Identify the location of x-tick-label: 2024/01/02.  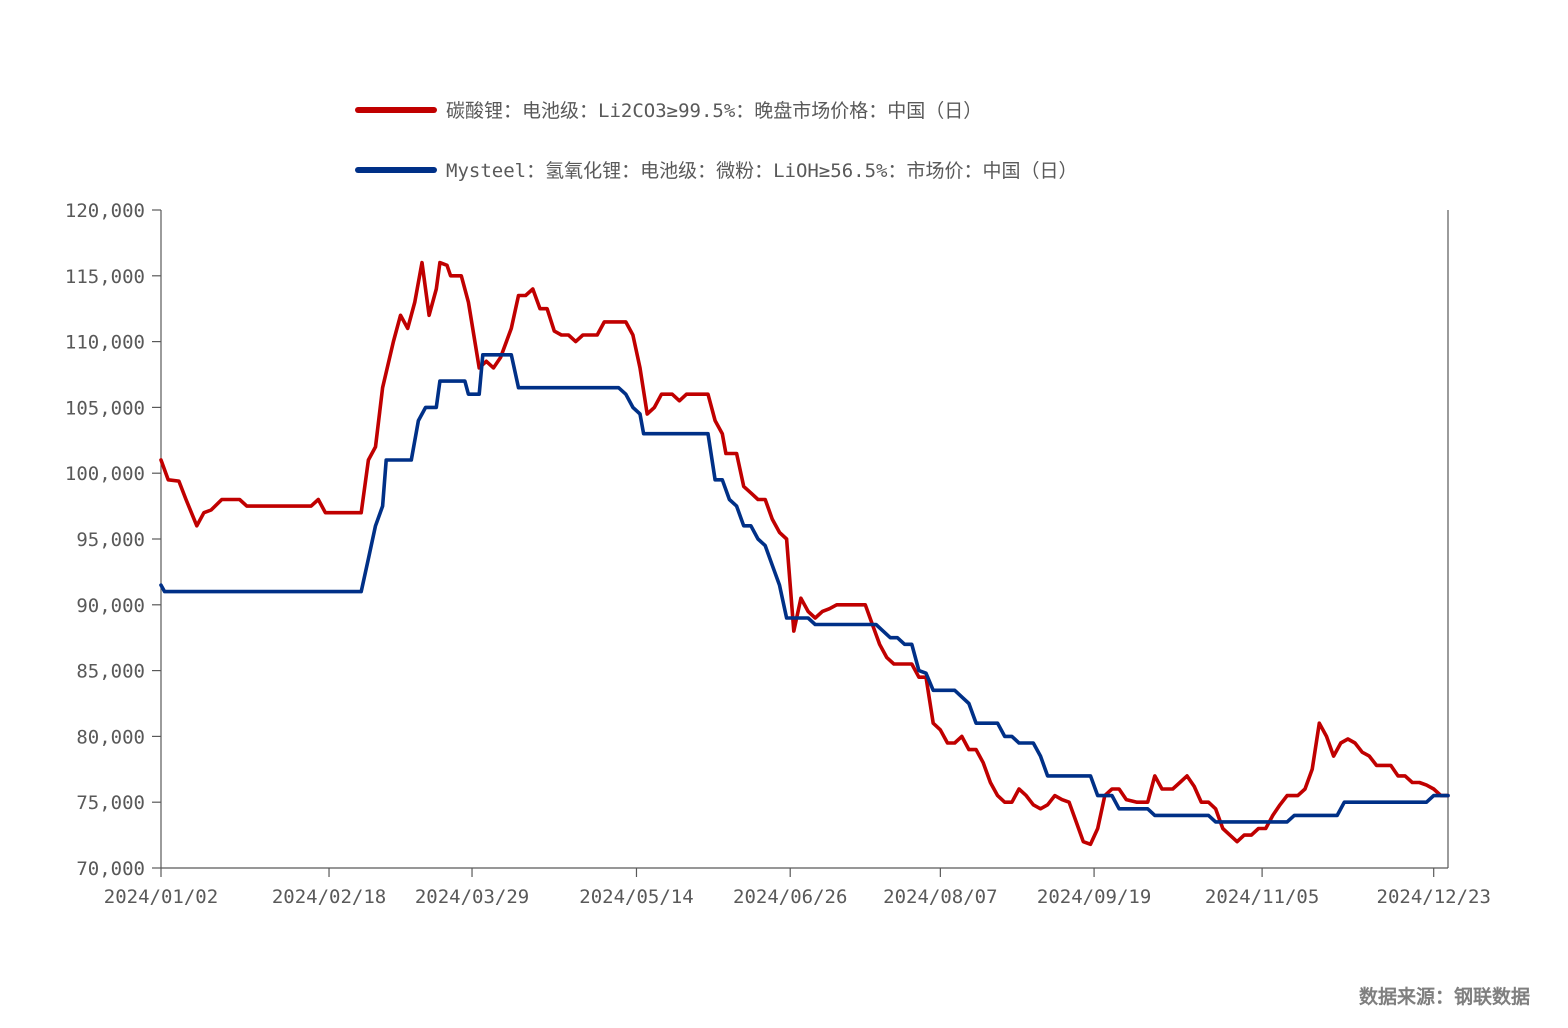
(161, 897).